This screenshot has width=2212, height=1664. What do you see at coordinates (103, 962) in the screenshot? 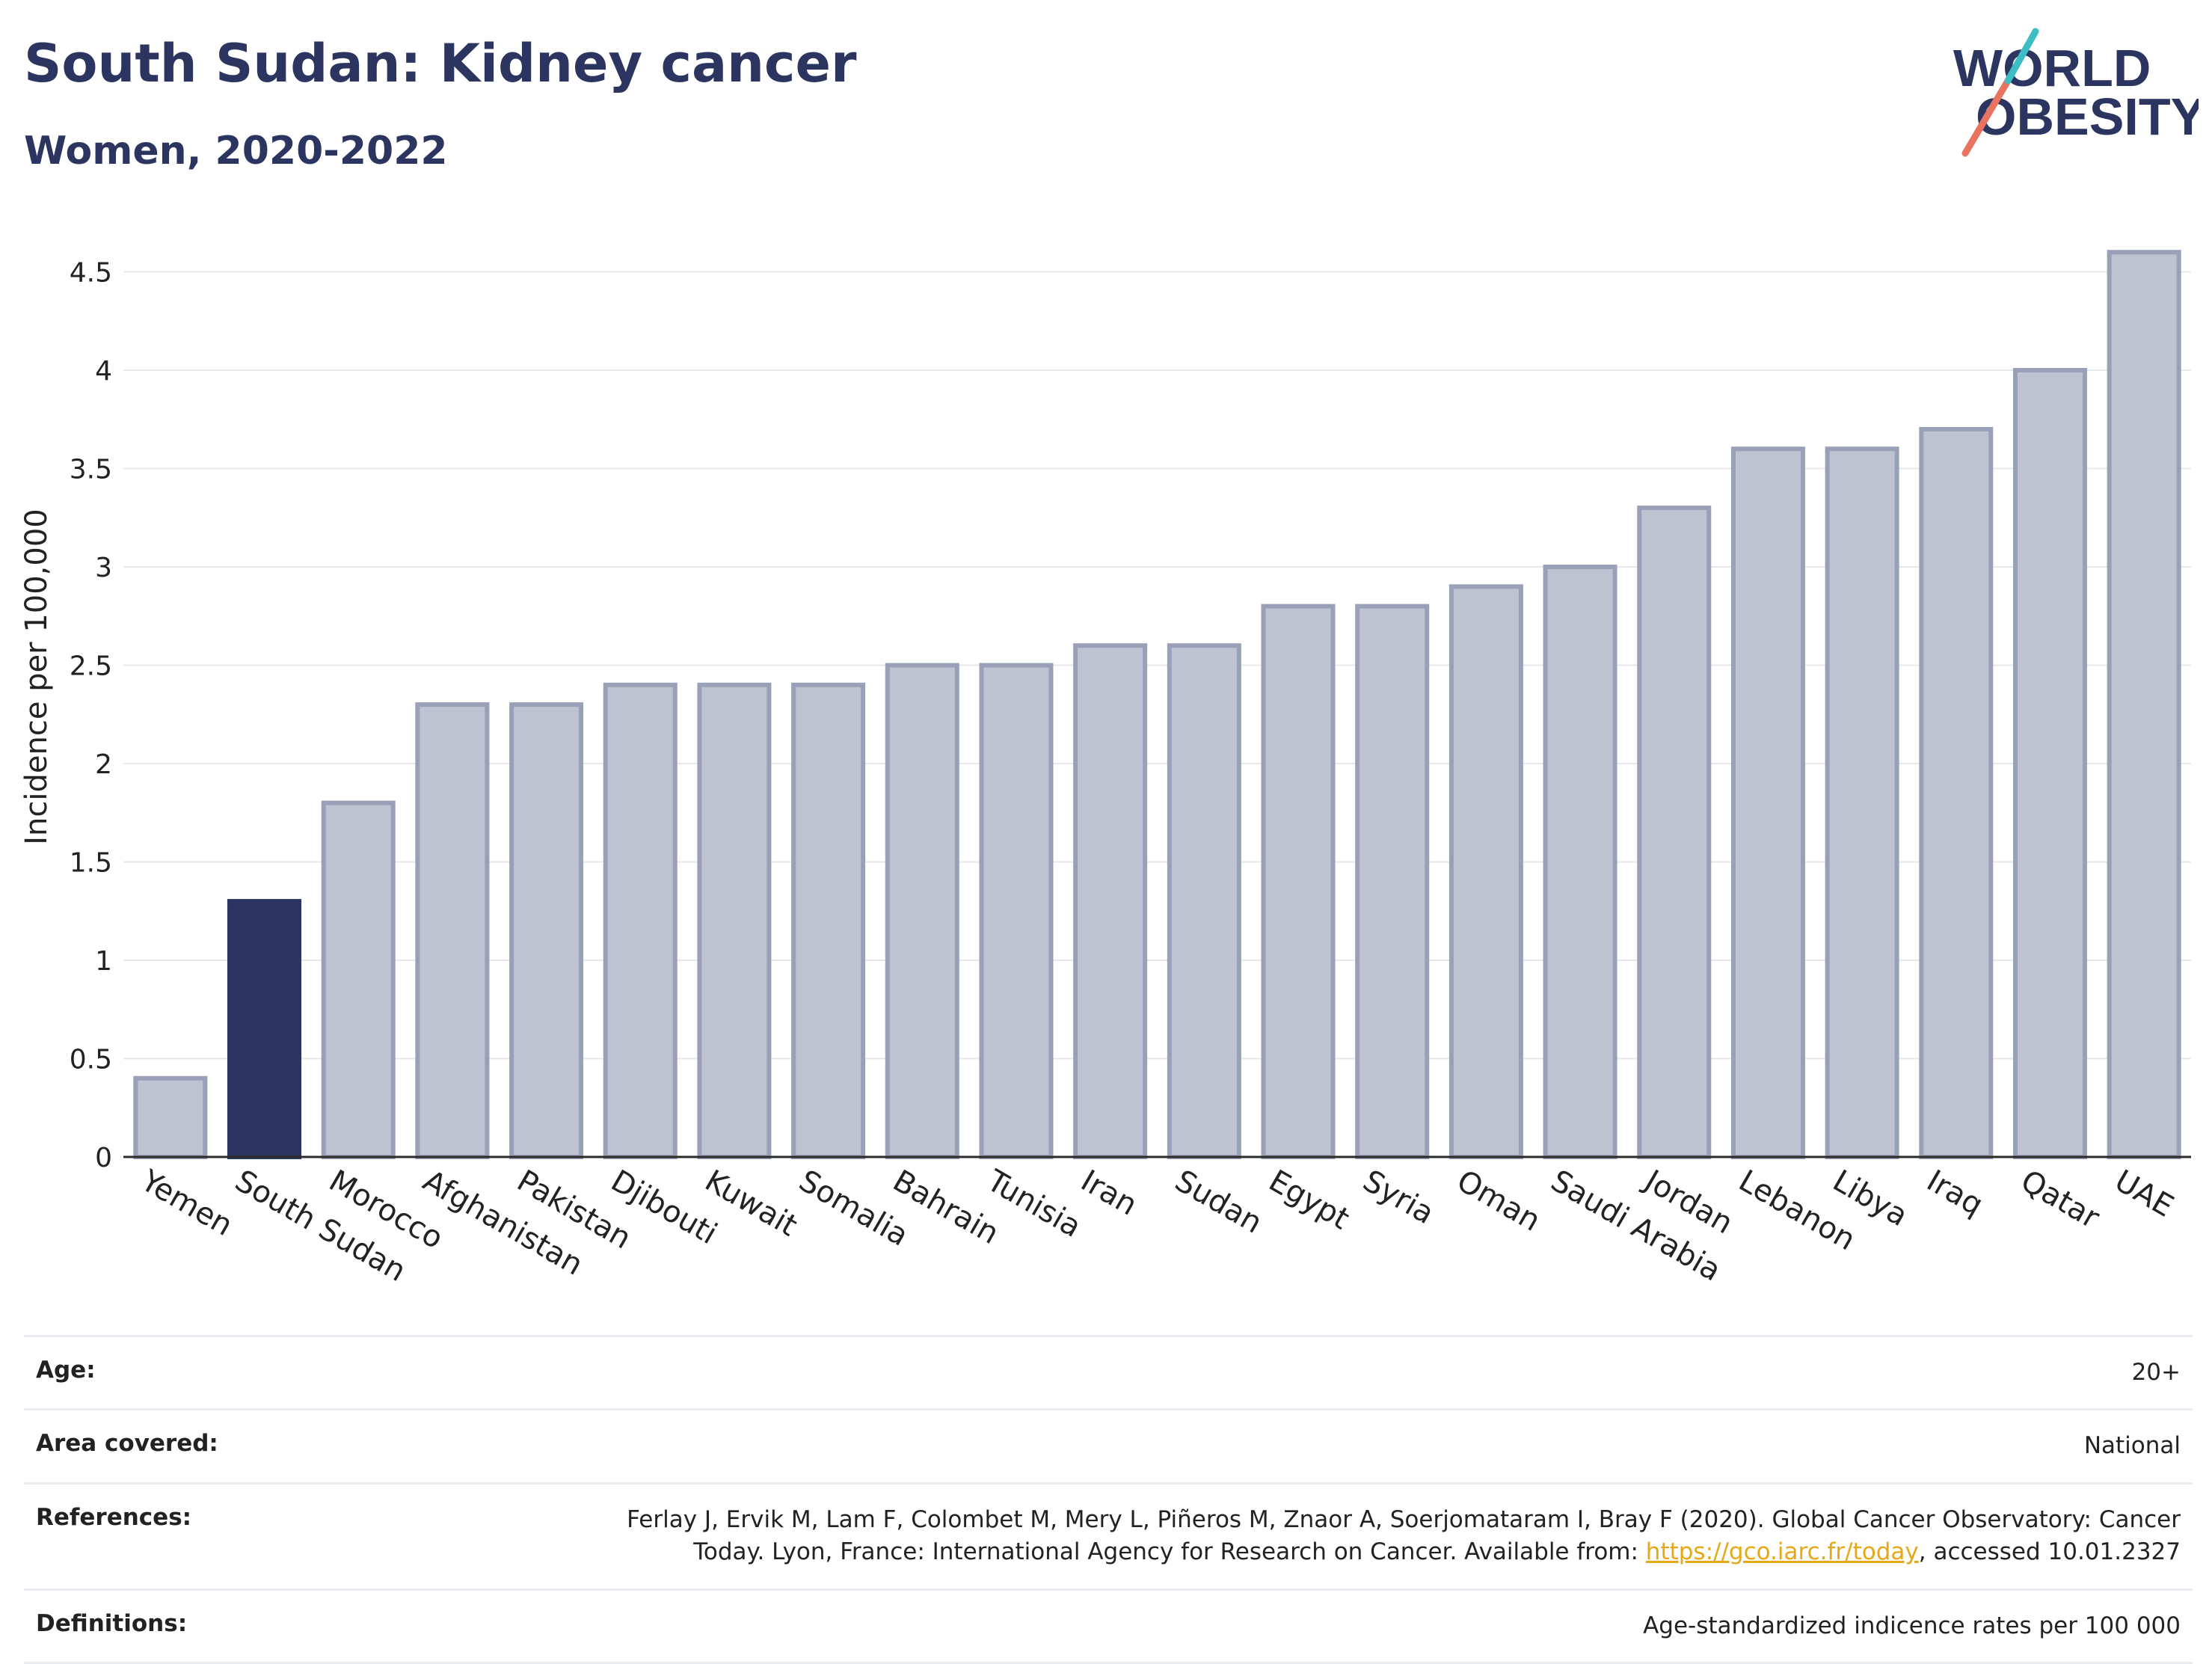
I see `y-tick-label: 1` at bounding box center [103, 962].